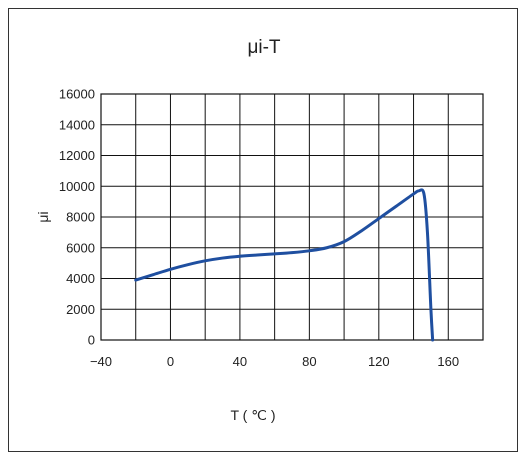 Image resolution: width=528 pixels, height=454 pixels. I want to click on y-tick-label: 10000, so click(77, 186).